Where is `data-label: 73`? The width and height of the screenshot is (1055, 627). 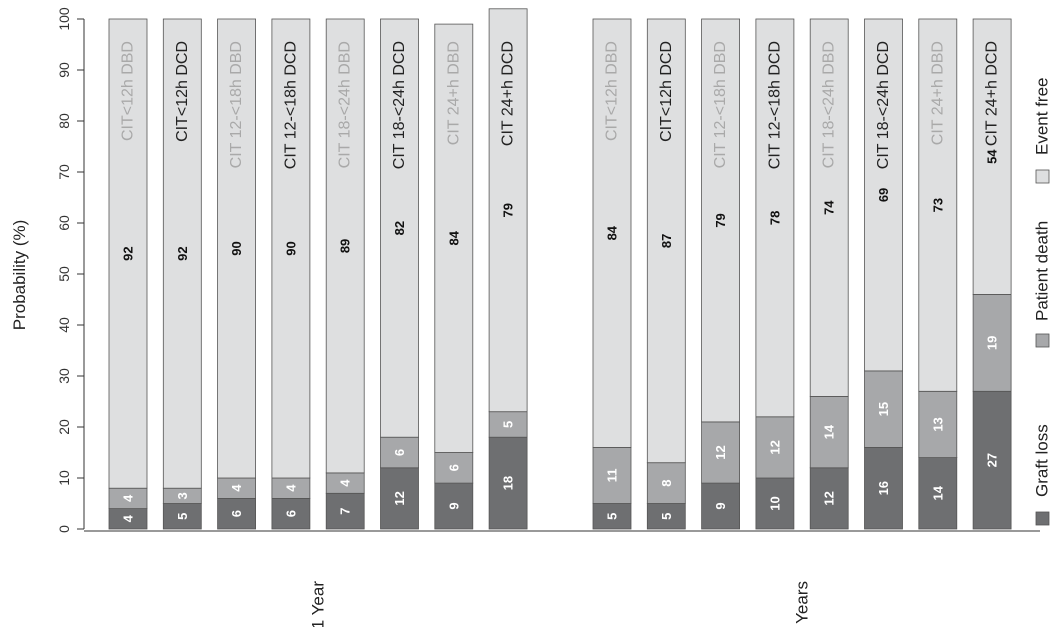 data-label: 73 is located at coordinates (937, 205).